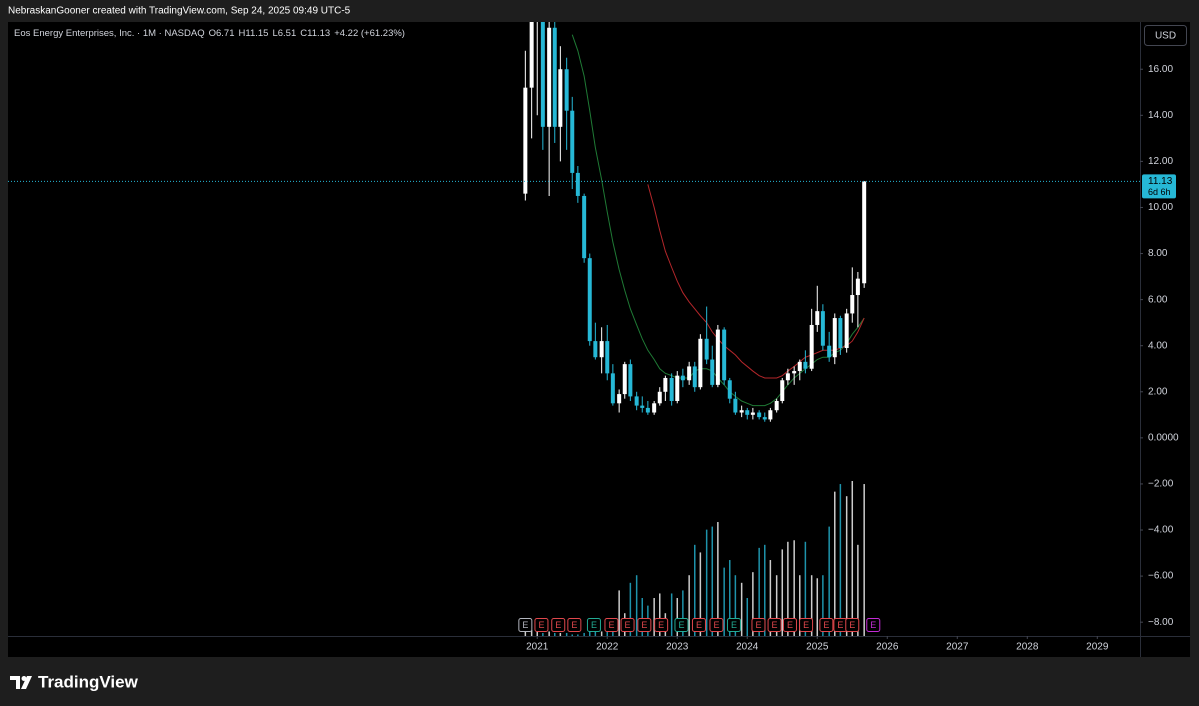 The height and width of the screenshot is (706, 1199). Describe the element at coordinates (1159, 186) in the screenshot. I see `last-price-box` at that location.